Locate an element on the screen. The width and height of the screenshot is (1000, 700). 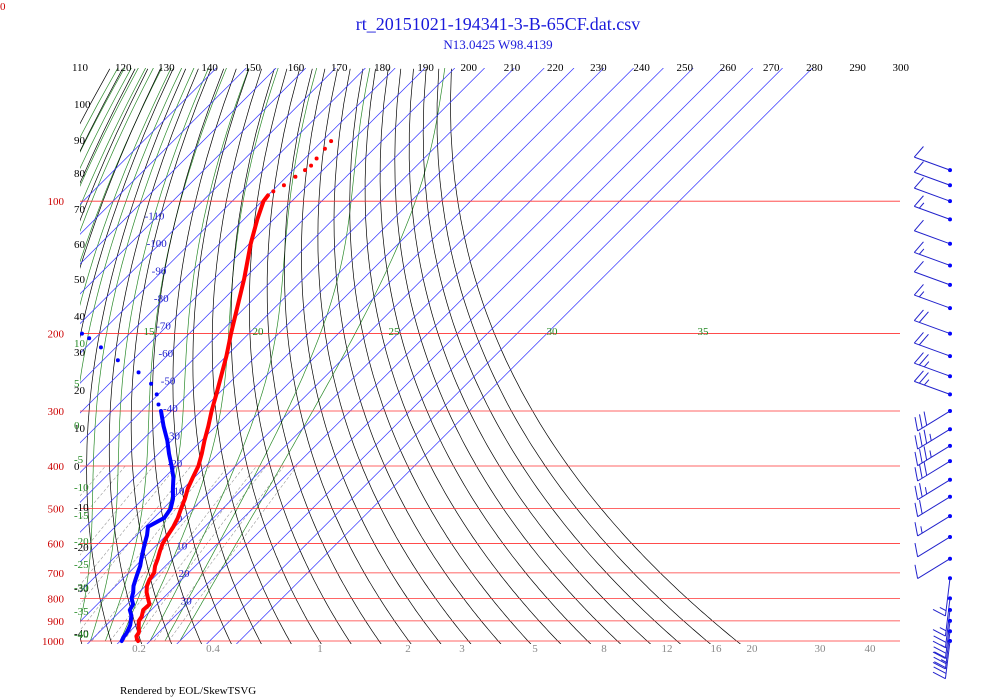
isotherm-tick-label: -80 is located at coordinates (161, 299).